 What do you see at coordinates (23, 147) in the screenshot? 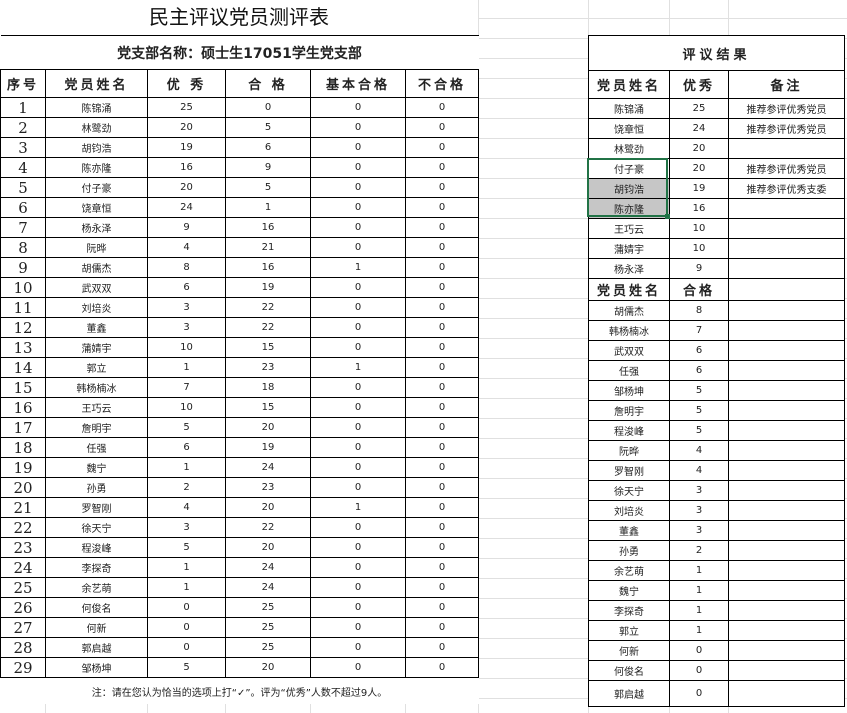
I see `seq-cell: 3` at bounding box center [23, 147].